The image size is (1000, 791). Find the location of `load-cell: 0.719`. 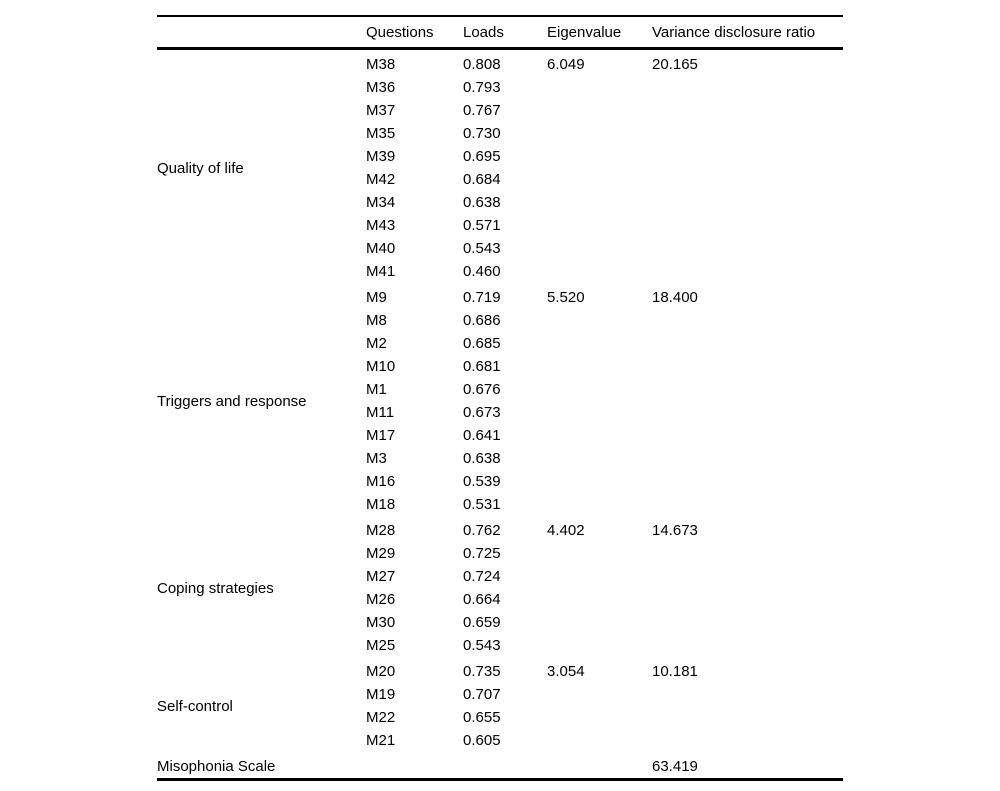

load-cell: 0.719 is located at coordinates (482, 297).